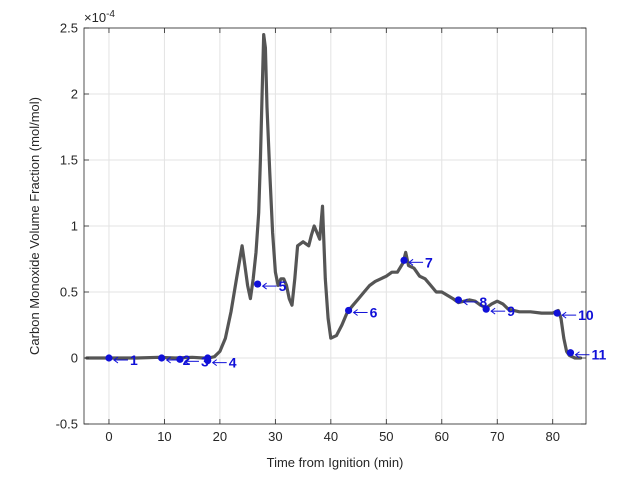 Image resolution: width=640 pixels, height=496 pixels. What do you see at coordinates (283, 286) in the screenshot?
I see `event-label: 5` at bounding box center [283, 286].